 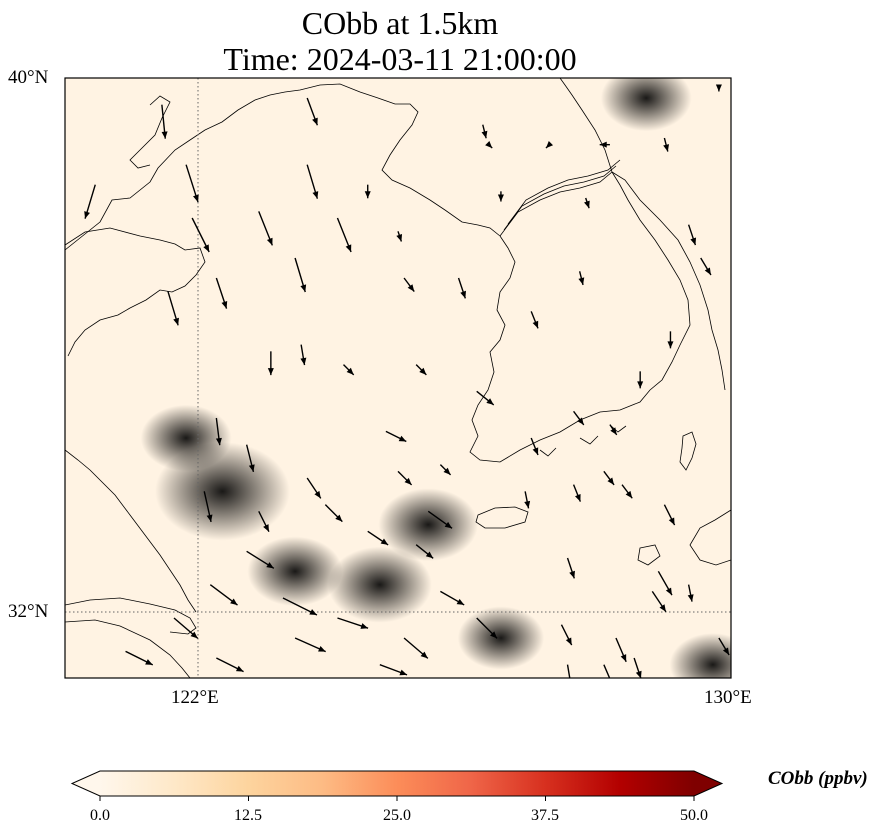 What do you see at coordinates (28, 77) in the screenshot?
I see `lat-tick-40: 40°N` at bounding box center [28, 77].